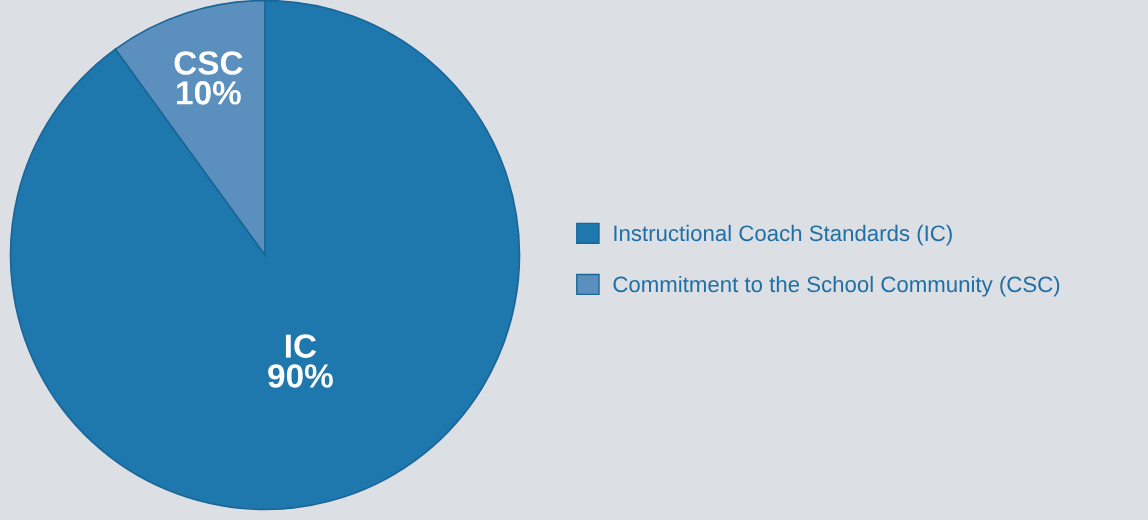 The width and height of the screenshot is (1148, 520). Describe the element at coordinates (836, 286) in the screenshot. I see `legend-label: Commitment to the School Community (CSC)` at that location.